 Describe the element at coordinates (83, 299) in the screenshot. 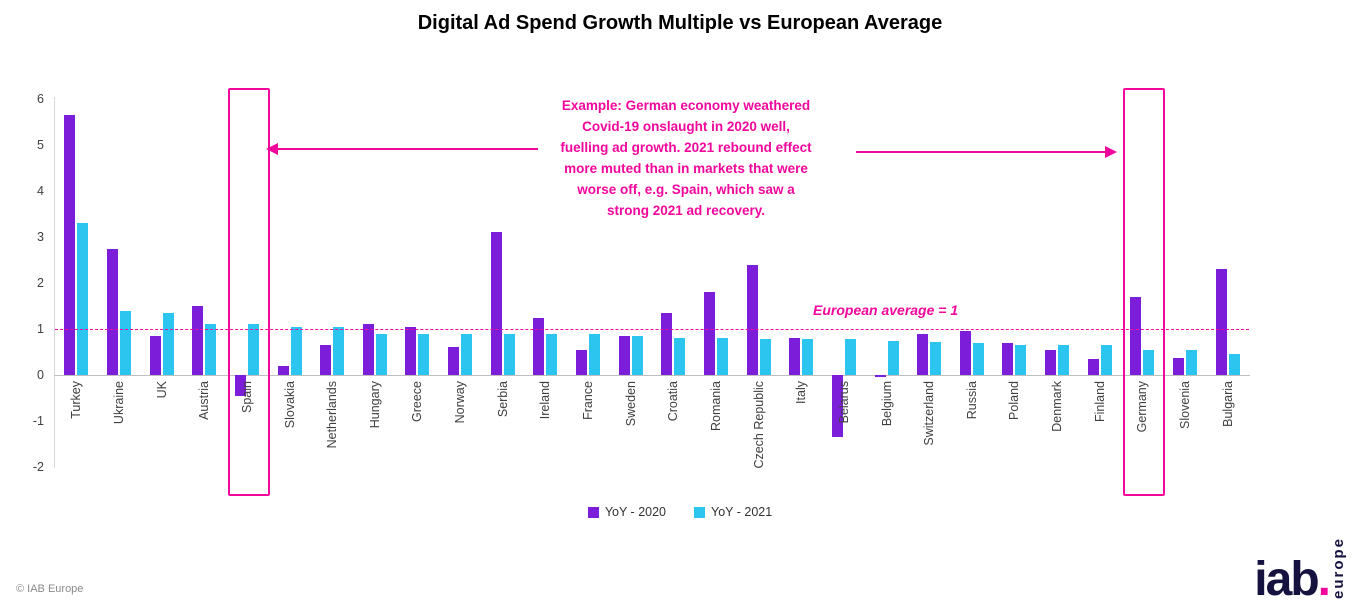

I see `bar-yoy-2021-turkey` at that location.